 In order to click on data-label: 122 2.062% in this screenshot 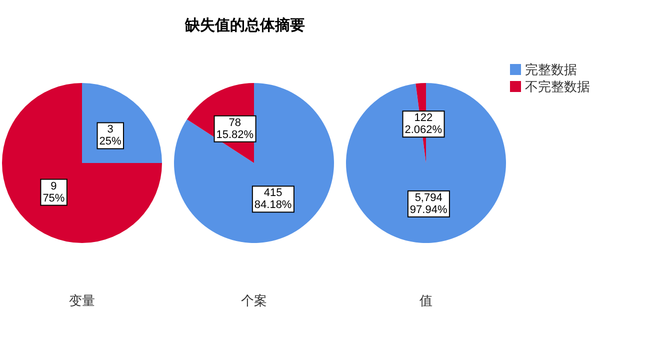, I will do `click(423, 124)`.